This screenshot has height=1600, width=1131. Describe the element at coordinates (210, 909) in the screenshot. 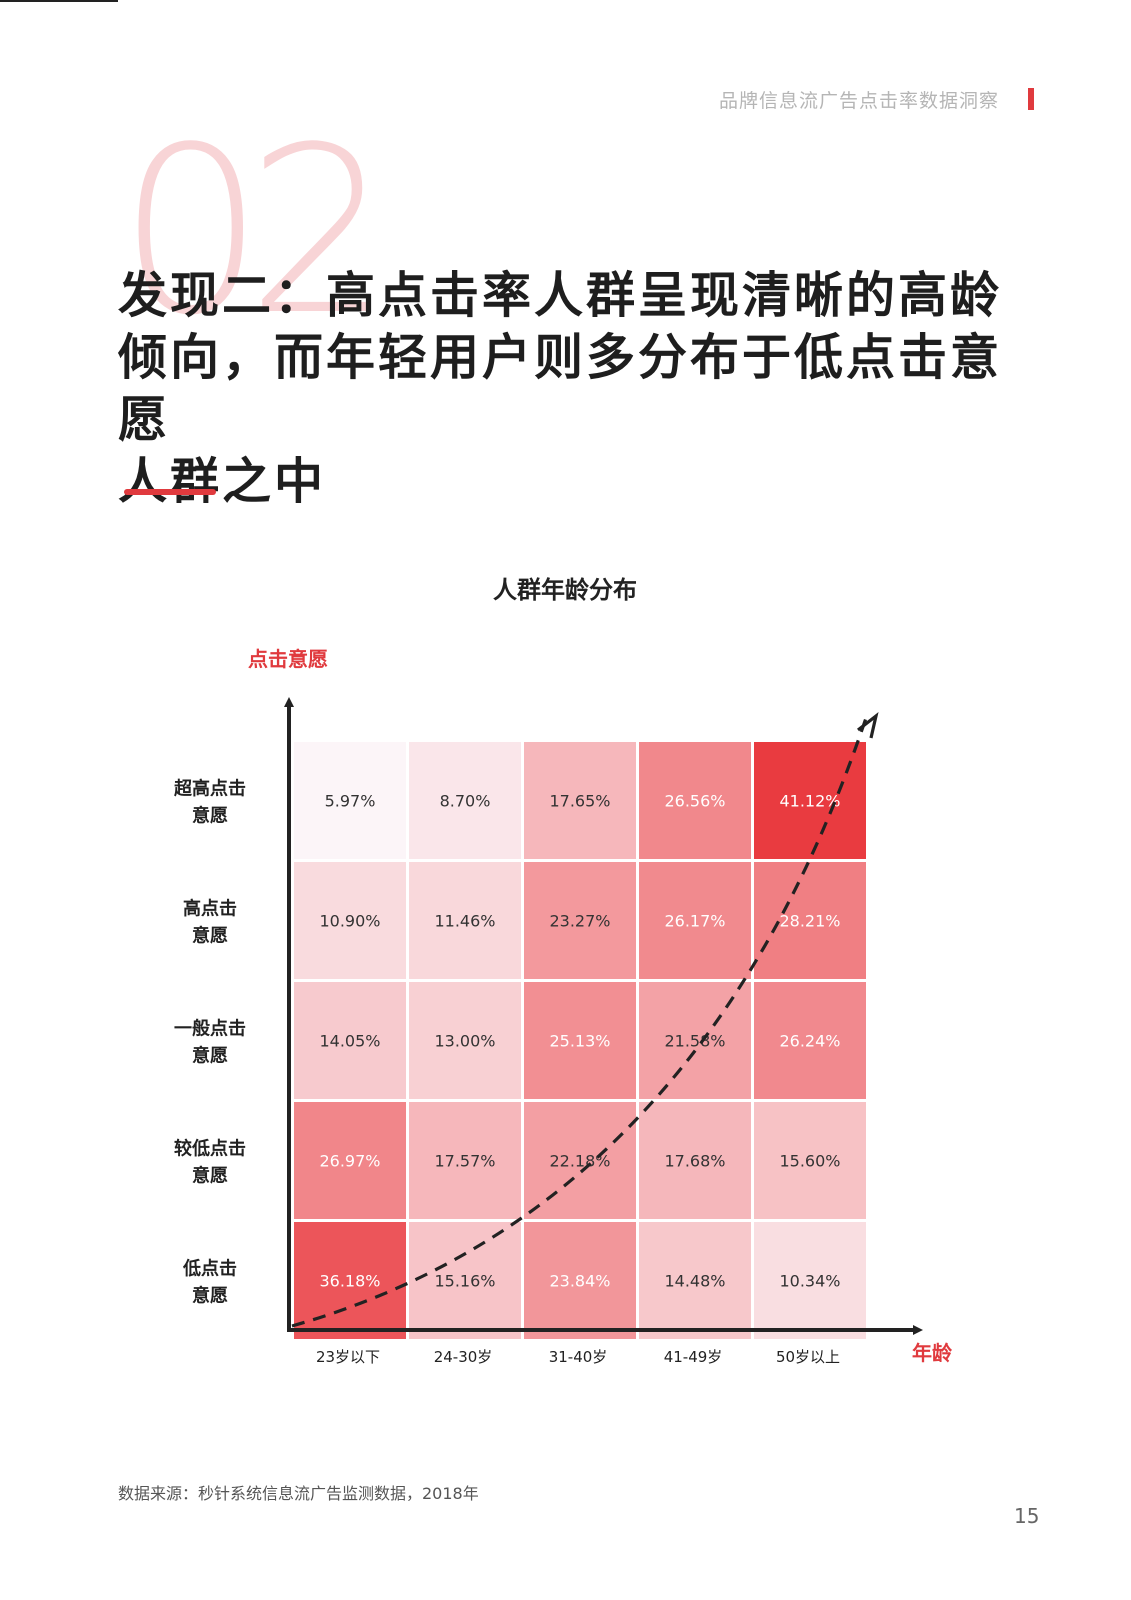

I see `row-label: 高点击` at that location.